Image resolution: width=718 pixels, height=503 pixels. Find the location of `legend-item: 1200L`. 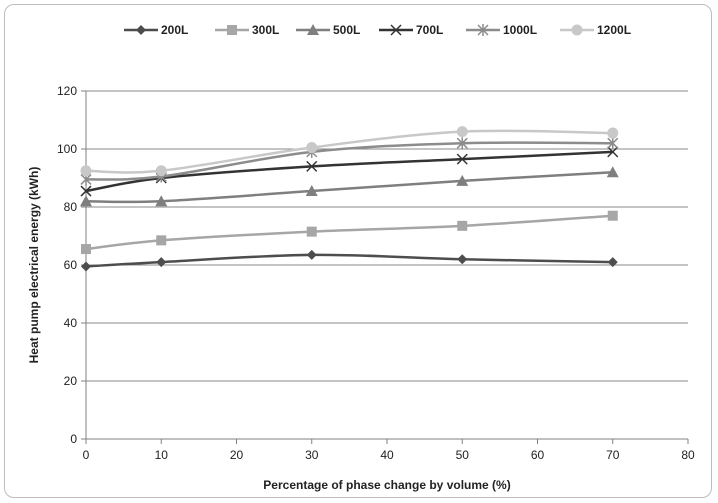

legend-item: 1200L is located at coordinates (595, 30).